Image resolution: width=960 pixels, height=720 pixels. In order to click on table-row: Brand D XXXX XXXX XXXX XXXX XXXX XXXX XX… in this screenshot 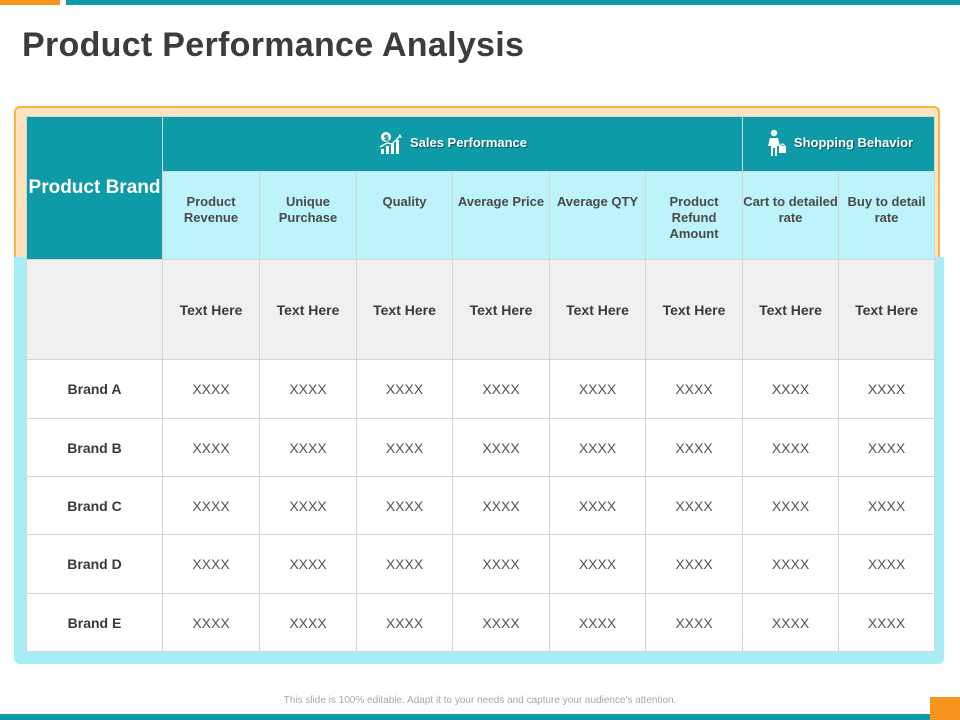, I will do `click(480, 564)`.